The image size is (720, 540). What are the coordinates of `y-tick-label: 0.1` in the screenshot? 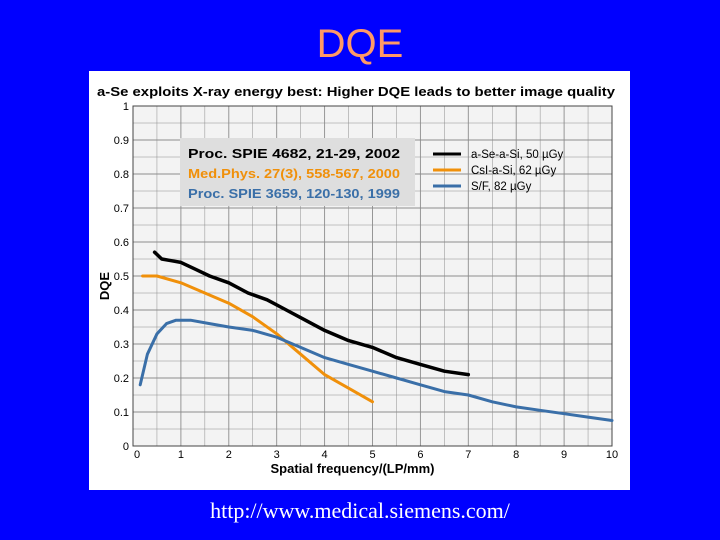 It's located at (121, 413).